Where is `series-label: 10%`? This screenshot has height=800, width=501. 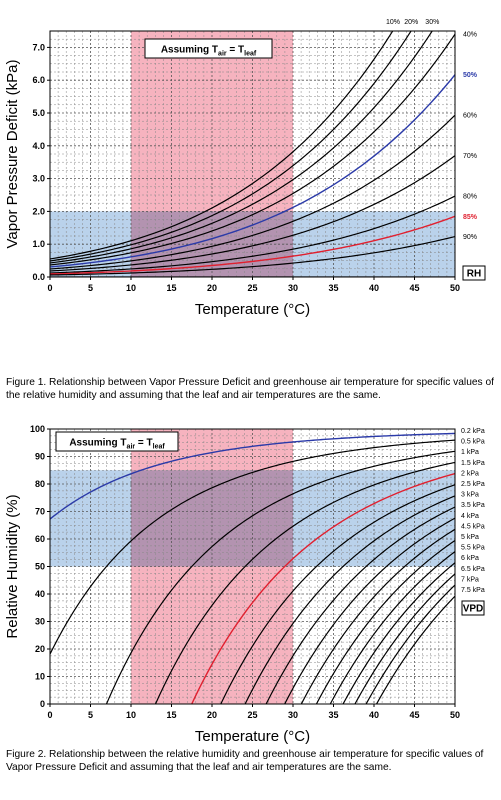
series-label: 10% is located at coordinates (393, 22).